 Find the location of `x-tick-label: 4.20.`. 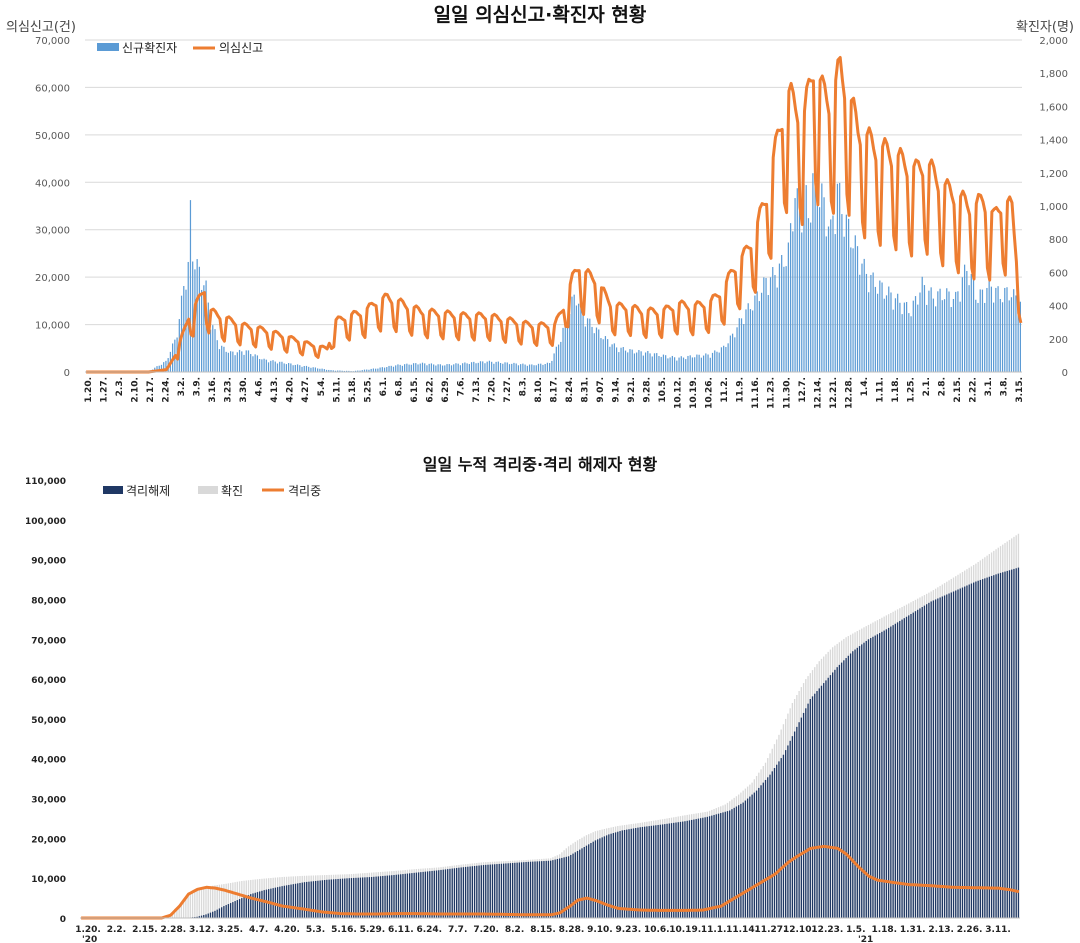

x-tick-label: 4.20. is located at coordinates (287, 930).